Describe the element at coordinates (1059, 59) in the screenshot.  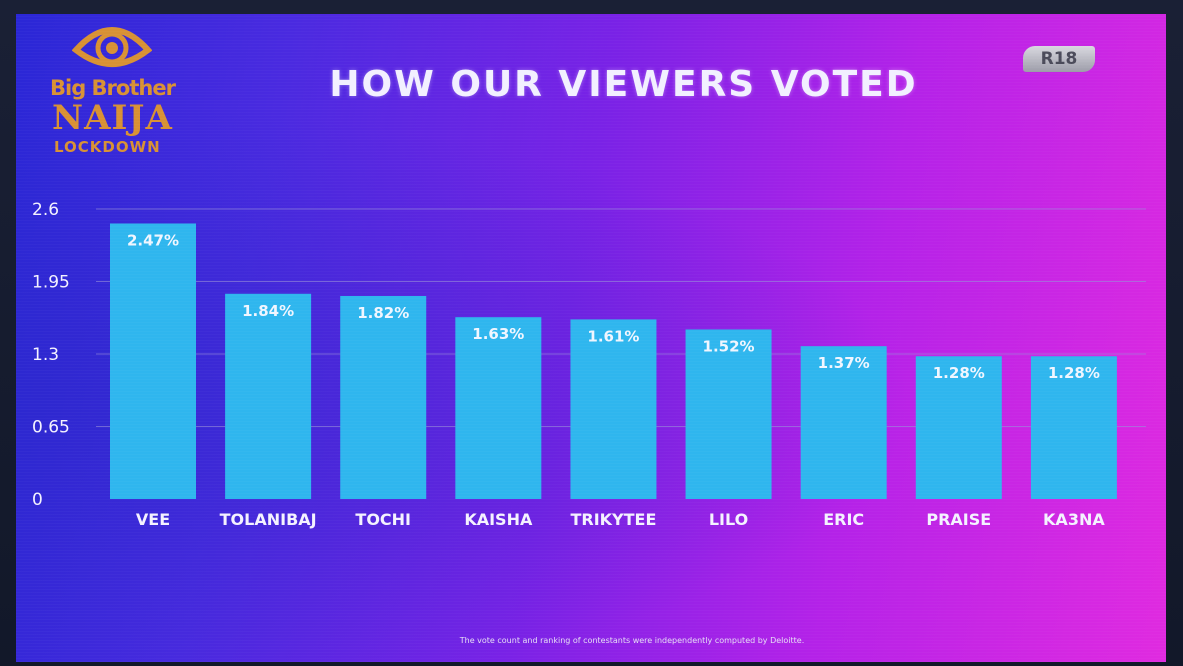
I see `rating-badge: R18` at that location.